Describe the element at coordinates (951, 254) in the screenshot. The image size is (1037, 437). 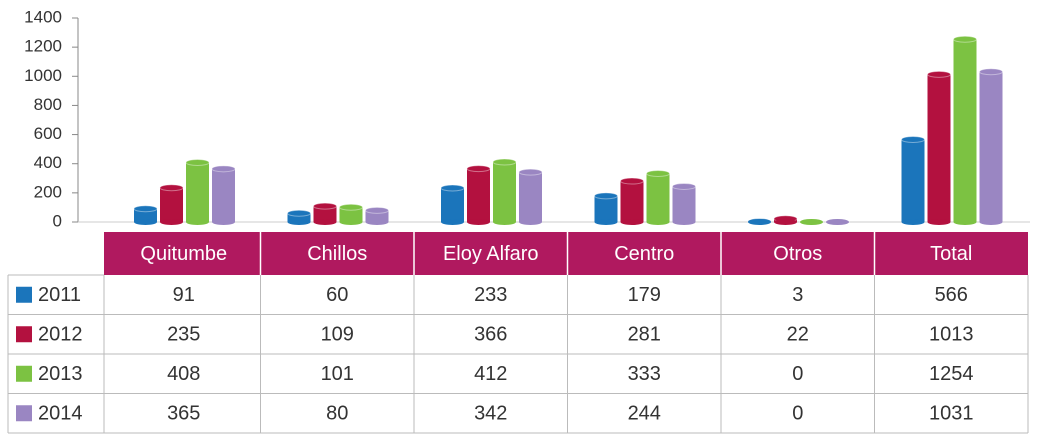
I see `category-header: Total` at that location.